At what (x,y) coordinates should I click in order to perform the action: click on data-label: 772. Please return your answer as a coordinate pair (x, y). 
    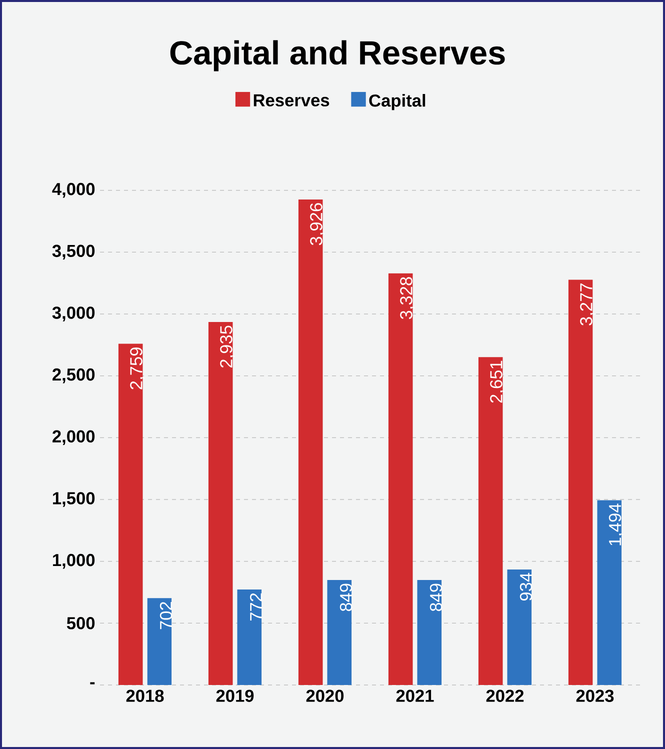
    Looking at the image, I should click on (256, 606).